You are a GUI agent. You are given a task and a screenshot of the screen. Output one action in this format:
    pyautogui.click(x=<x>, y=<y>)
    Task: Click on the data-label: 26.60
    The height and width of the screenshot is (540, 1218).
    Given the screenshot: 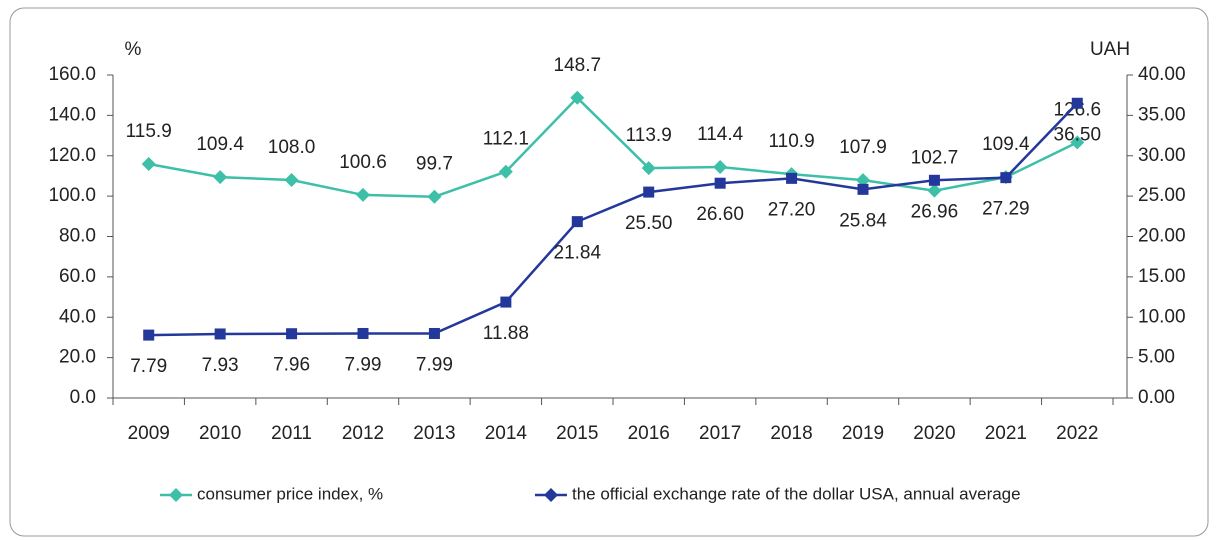 What is the action you would take?
    pyautogui.click(x=720, y=214)
    